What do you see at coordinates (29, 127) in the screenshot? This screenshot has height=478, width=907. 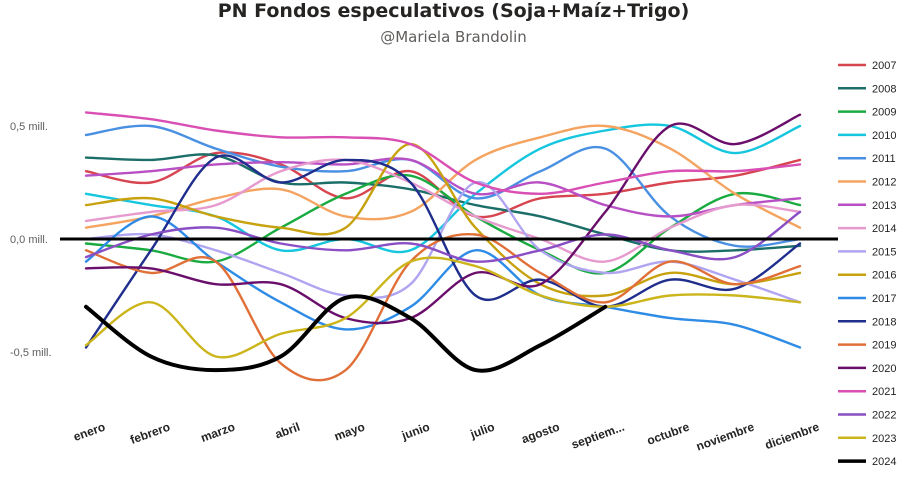 I see `y-tick-label: 0,5 mill.` at bounding box center [29, 127].